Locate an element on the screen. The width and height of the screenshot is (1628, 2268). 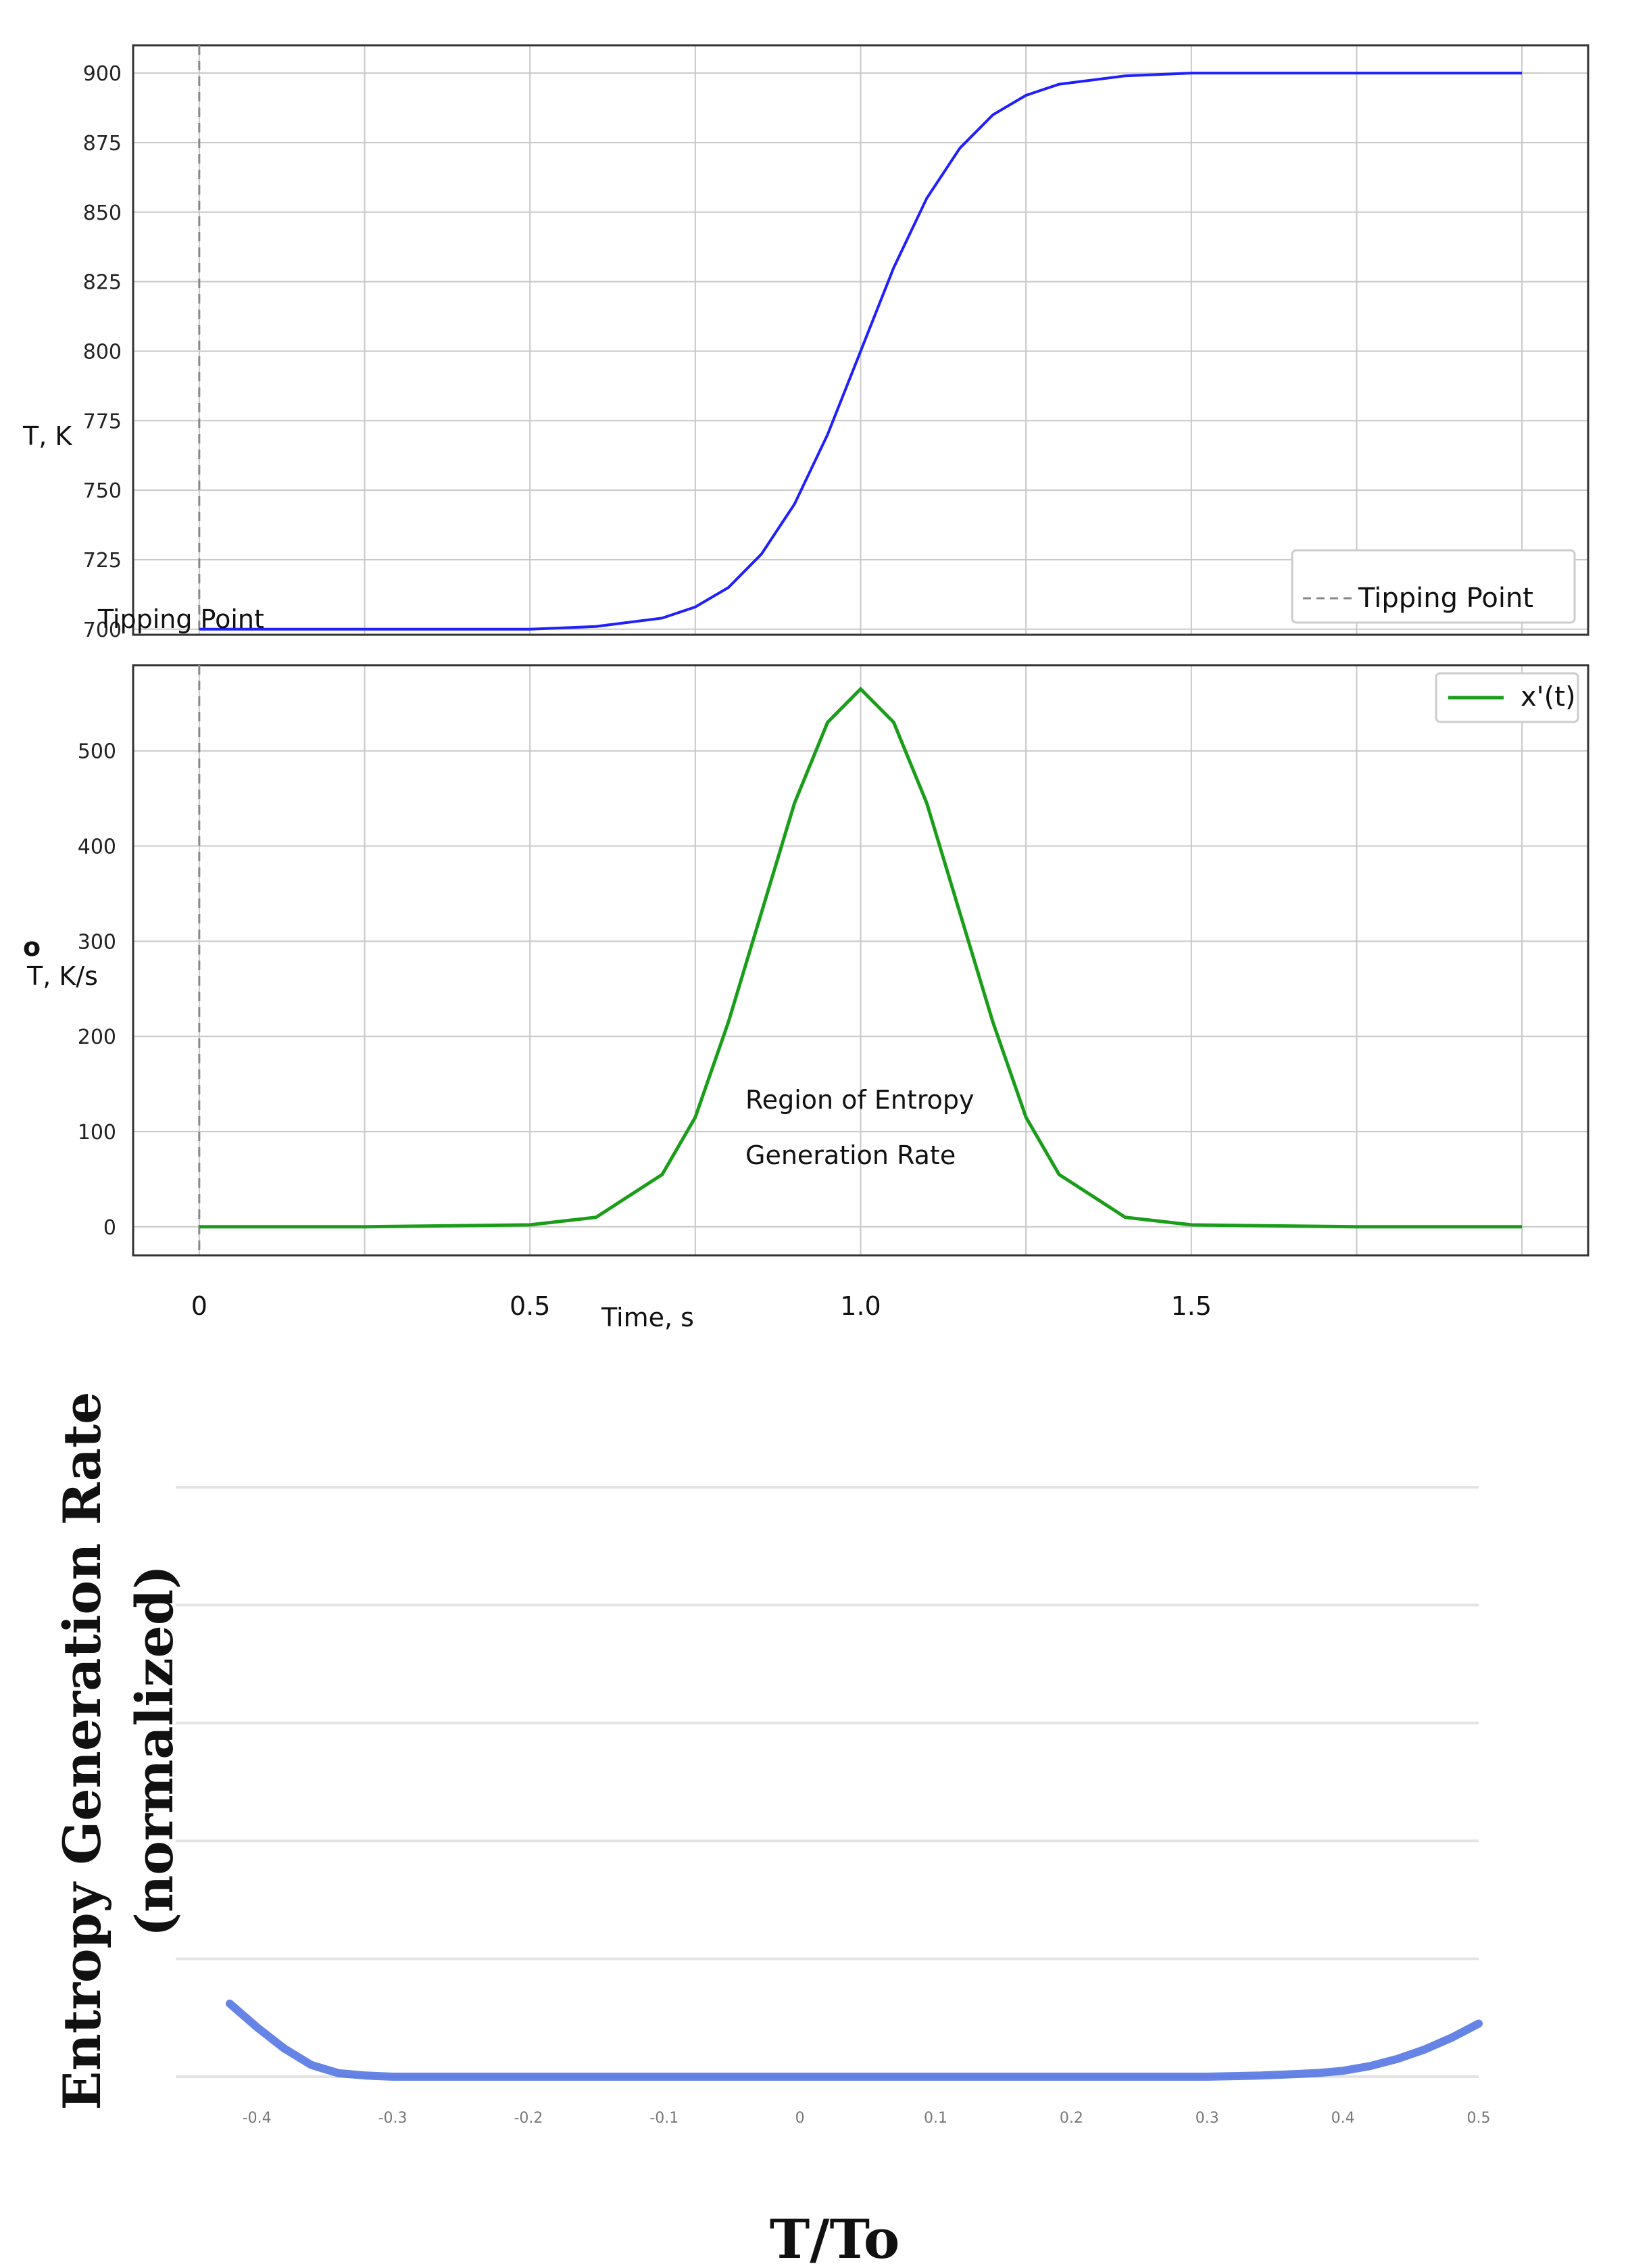
entropy-x-axis-label: T/To is located at coordinates (834, 2237).